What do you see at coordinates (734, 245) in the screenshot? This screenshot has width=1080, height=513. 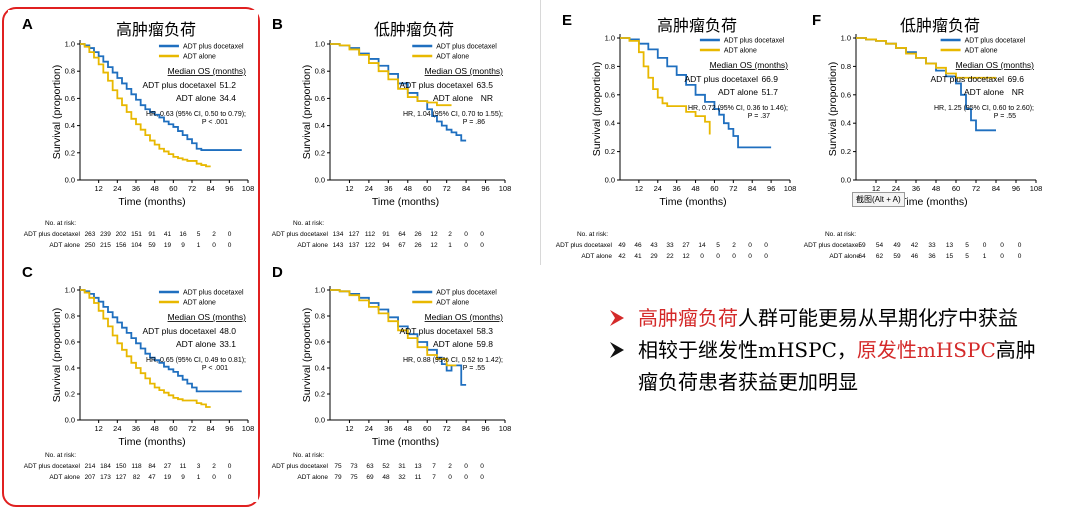 I see `risk-value: 2` at bounding box center [734, 245].